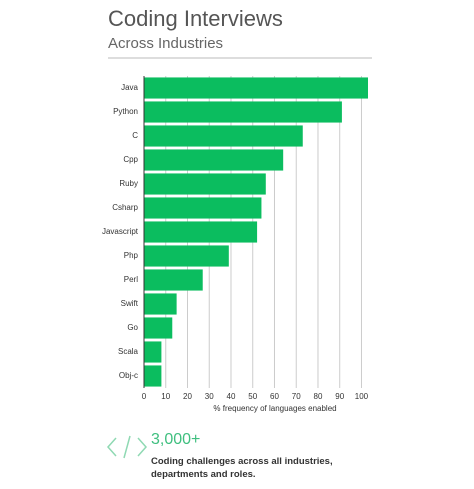 The image size is (474, 489). Describe the element at coordinates (131, 255) in the screenshot. I see `y-tick-label: Php` at that location.